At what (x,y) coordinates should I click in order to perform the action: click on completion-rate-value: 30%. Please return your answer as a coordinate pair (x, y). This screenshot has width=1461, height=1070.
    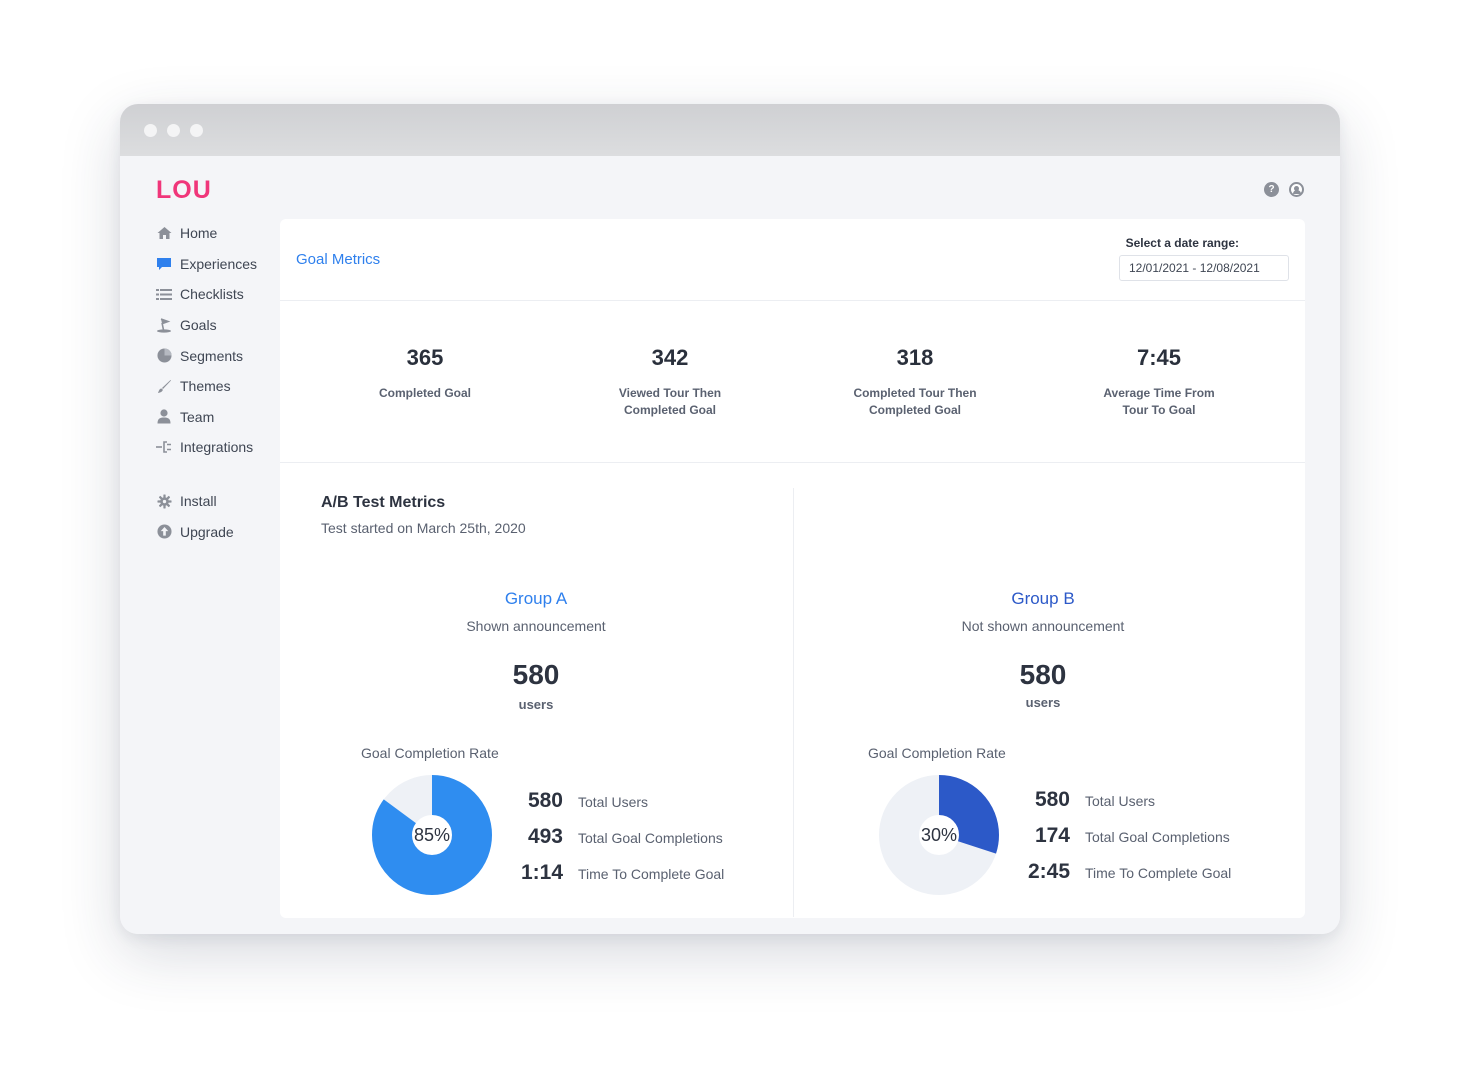
    Looking at the image, I should click on (939, 834).